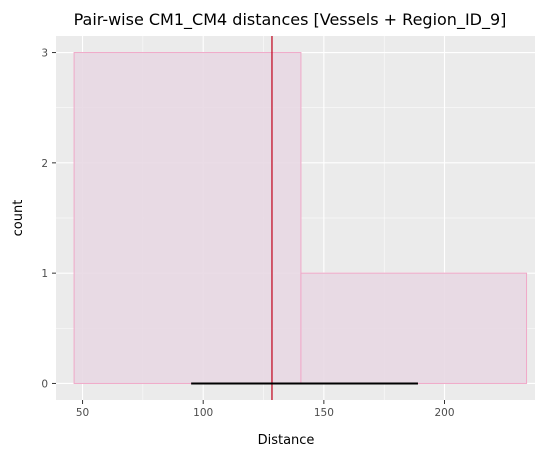 Image resolution: width=551 pixels, height=457 pixels. Describe the element at coordinates (44, 274) in the screenshot. I see `y-tick-label: 1` at that location.